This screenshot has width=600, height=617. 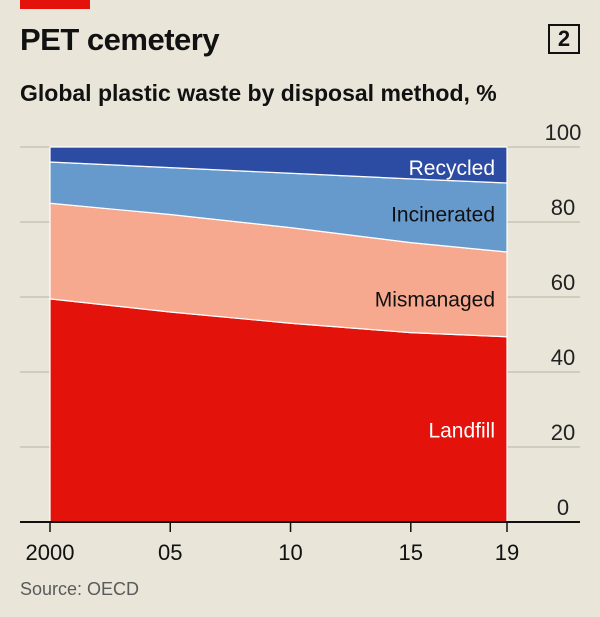 I want to click on x-axis: 2000 05 10 15 19, so click(x=300, y=543).